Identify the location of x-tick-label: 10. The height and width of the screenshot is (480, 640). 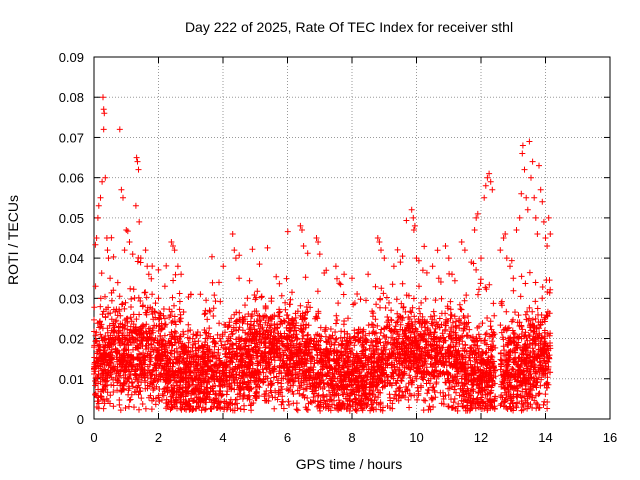
(416, 437).